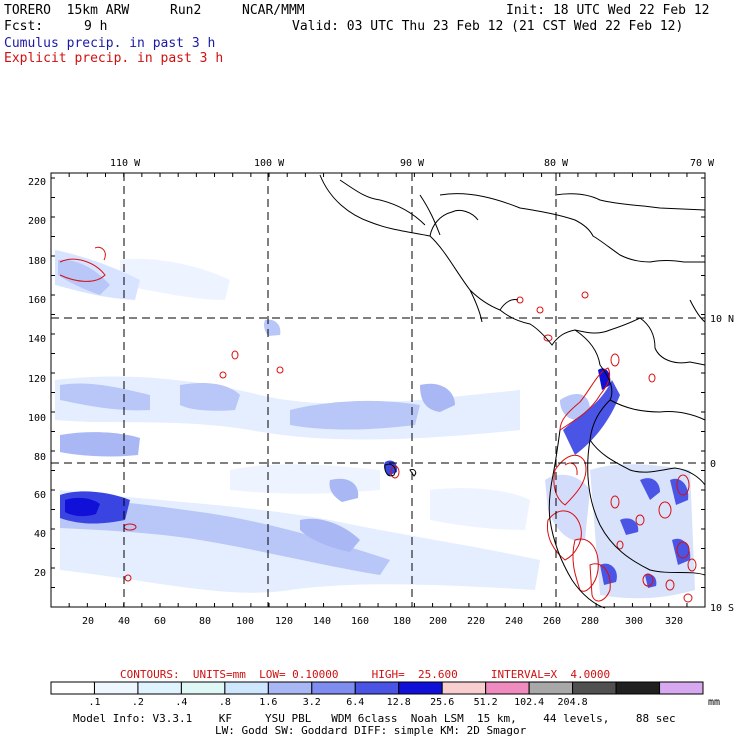 This screenshot has width=740, height=740. What do you see at coordinates (40, 534) in the screenshot?
I see `y-grid-label: 40` at bounding box center [40, 534].